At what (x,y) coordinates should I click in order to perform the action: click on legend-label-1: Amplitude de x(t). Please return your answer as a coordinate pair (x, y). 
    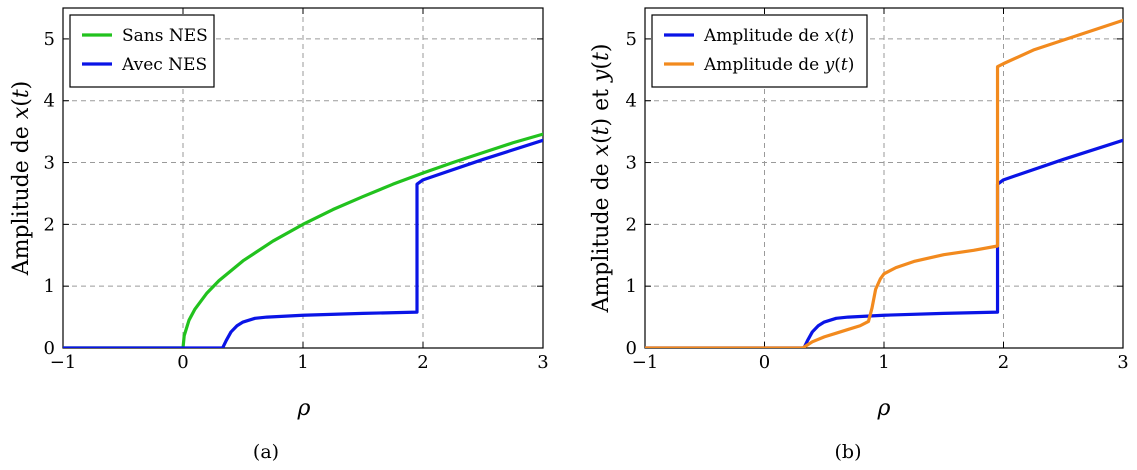
    Looking at the image, I should click on (778, 36).